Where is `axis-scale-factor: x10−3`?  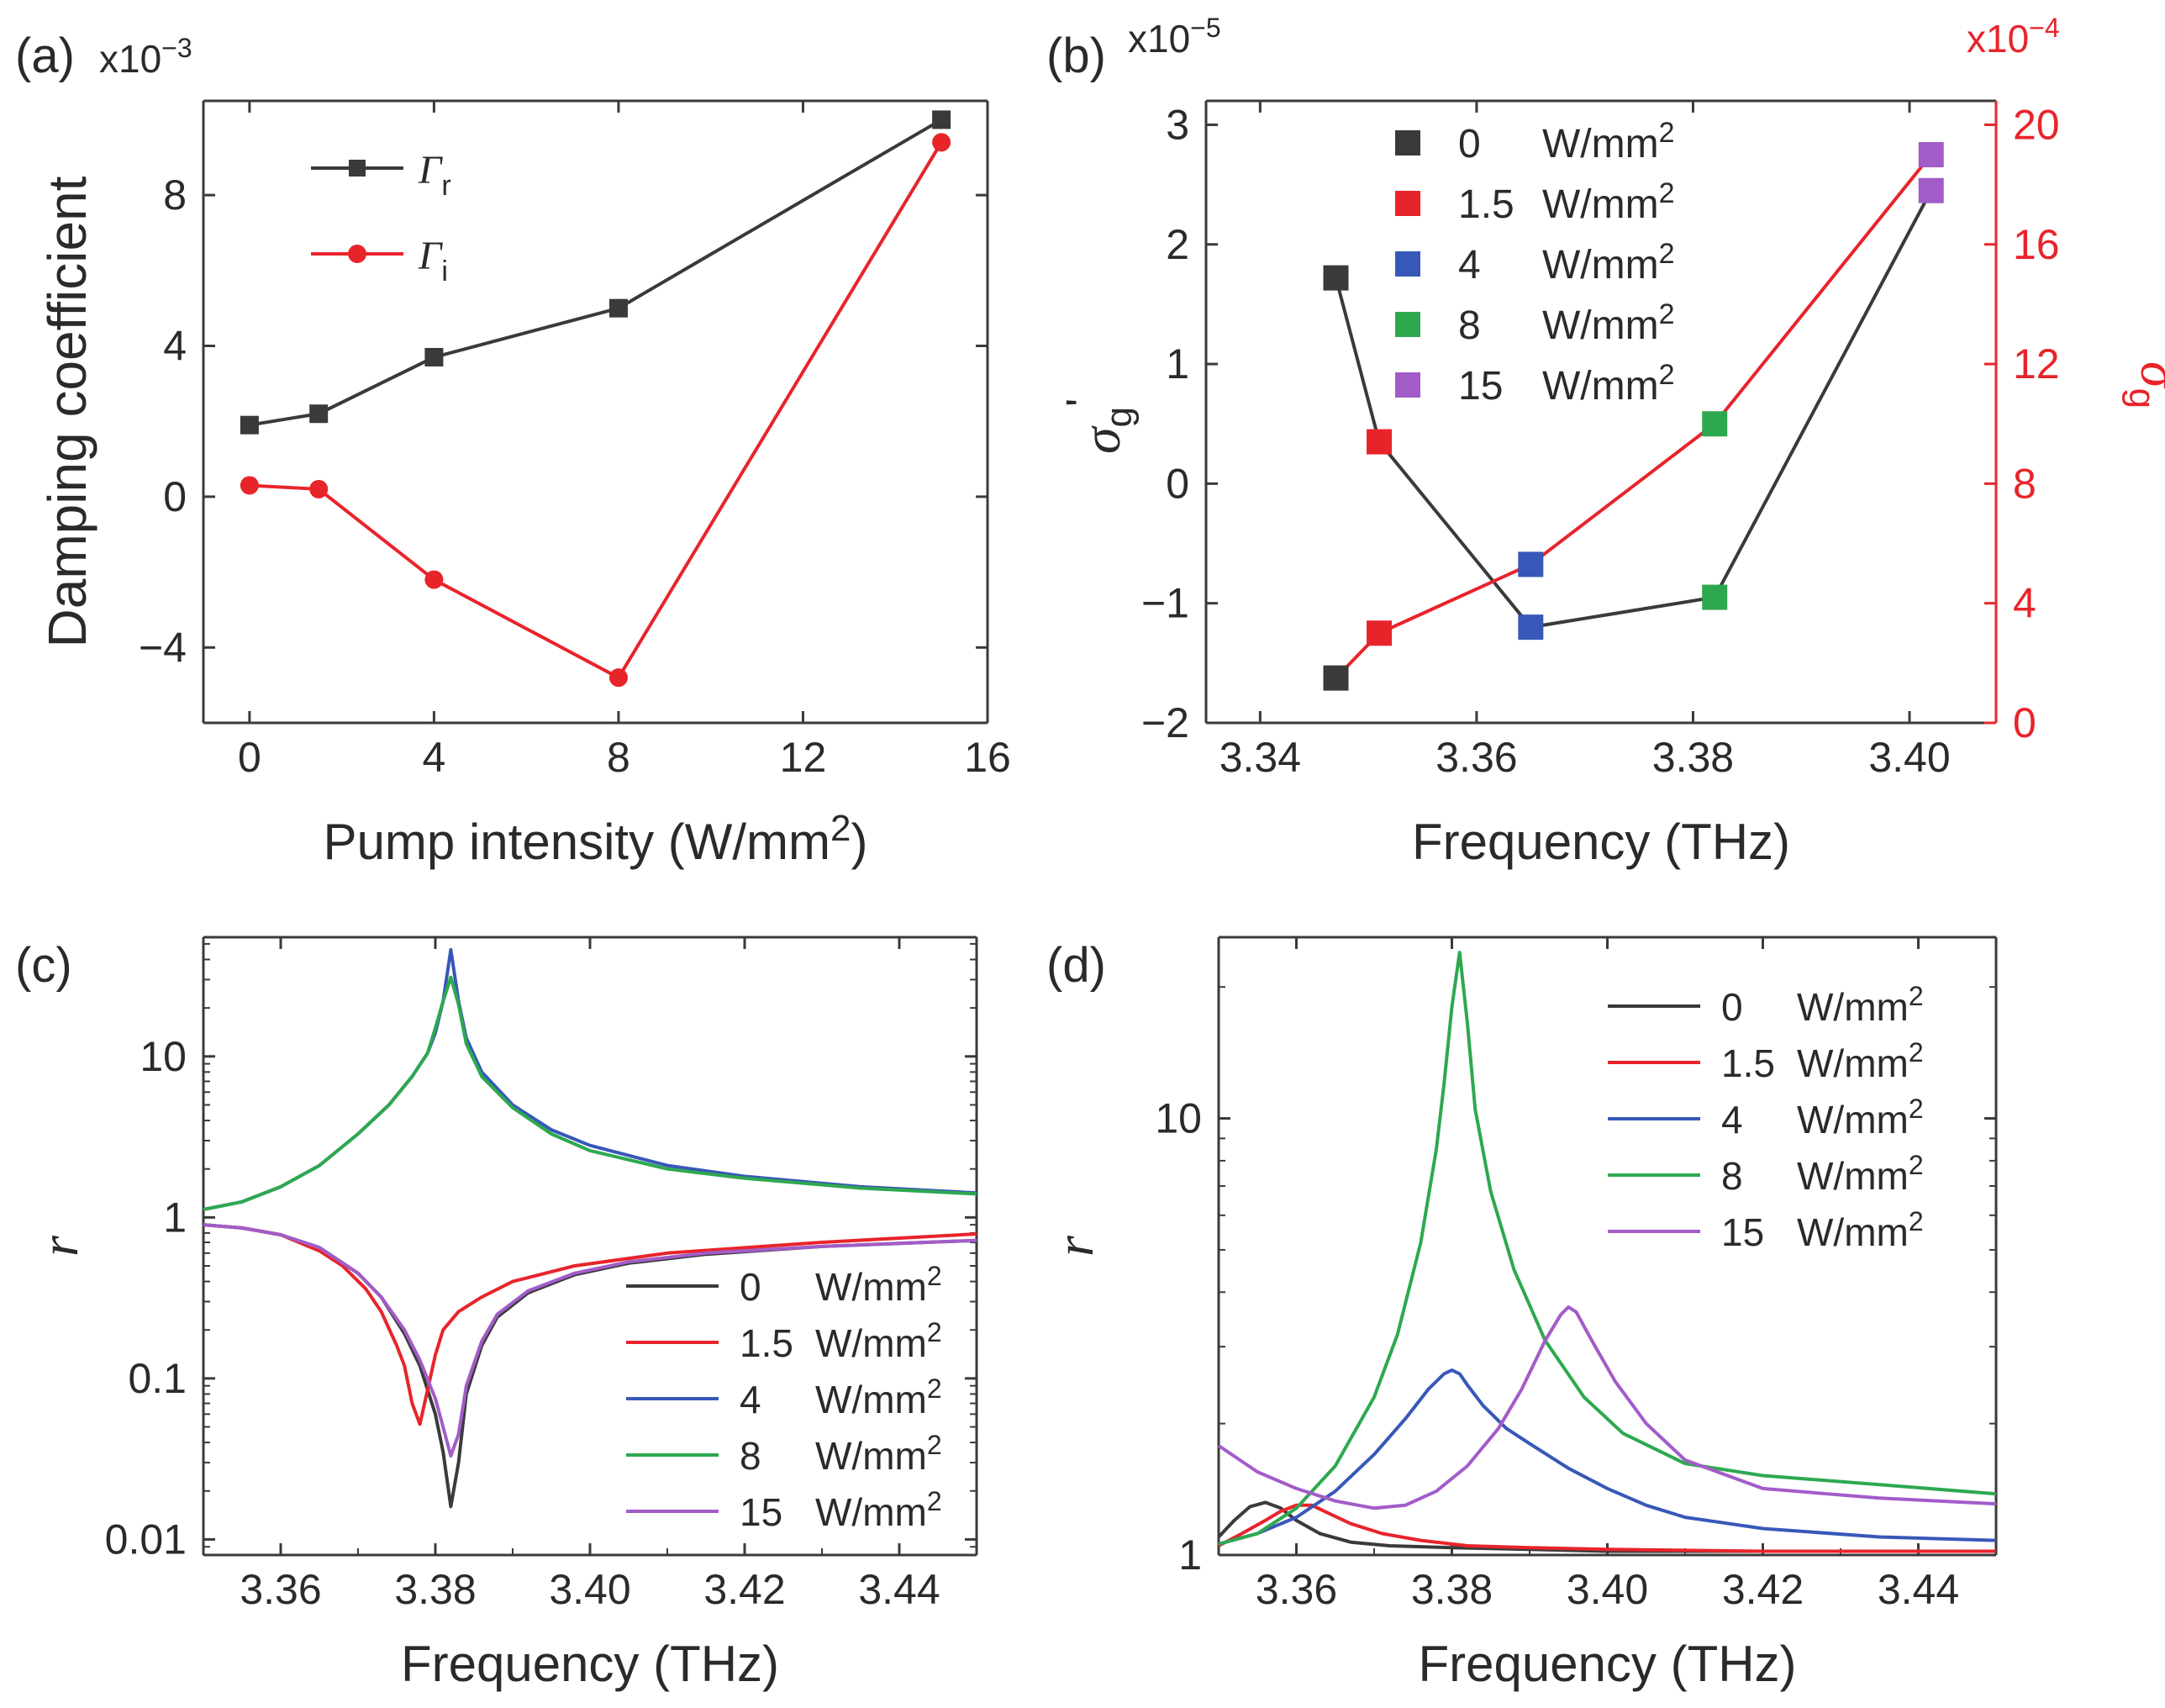
axis-scale-factor: x10−3 is located at coordinates (145, 57).